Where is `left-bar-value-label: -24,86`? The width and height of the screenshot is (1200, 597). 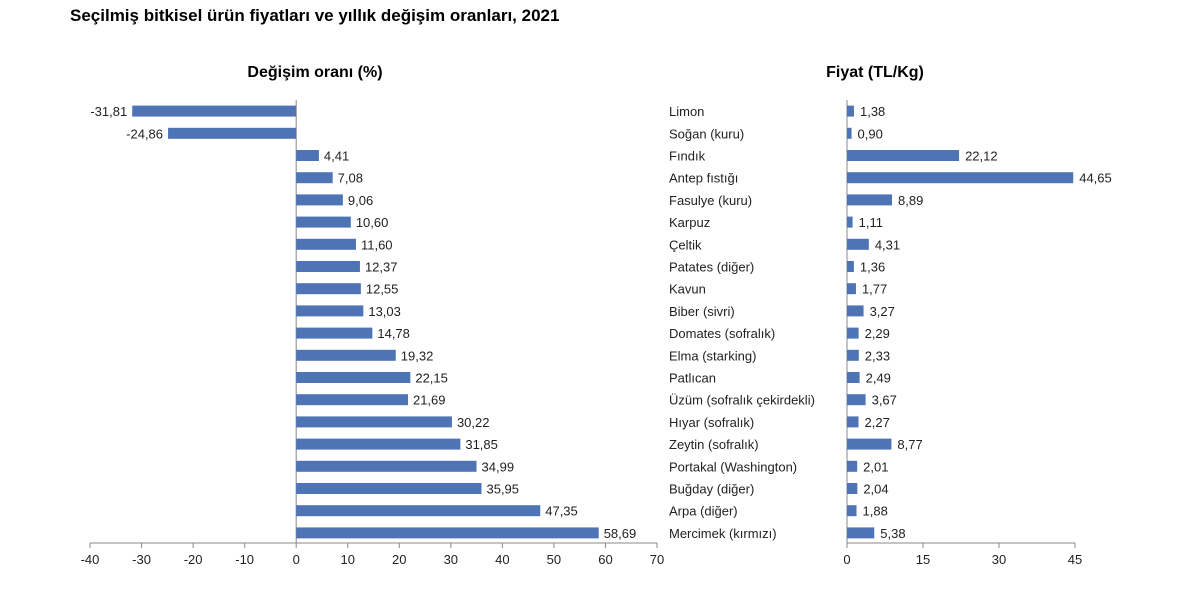
left-bar-value-label: -24,86 is located at coordinates (144, 133).